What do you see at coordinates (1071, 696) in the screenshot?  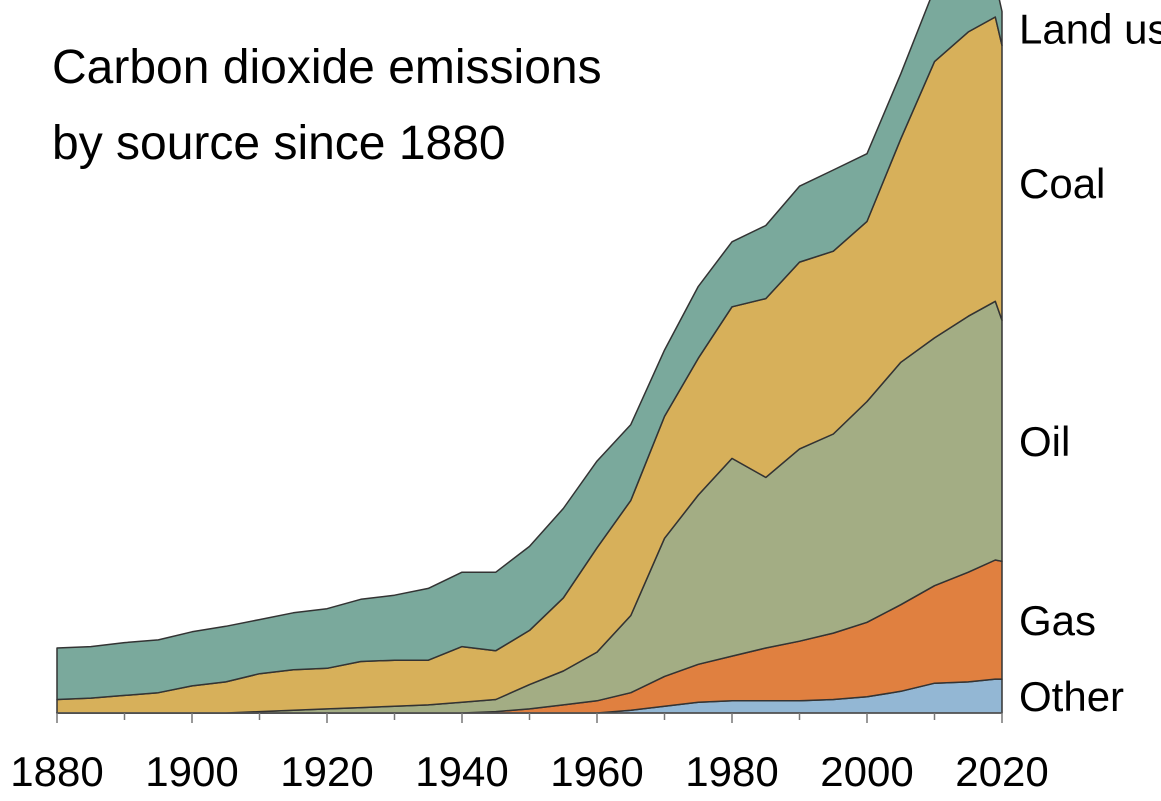 I see `series-label-other: Other` at bounding box center [1071, 696].